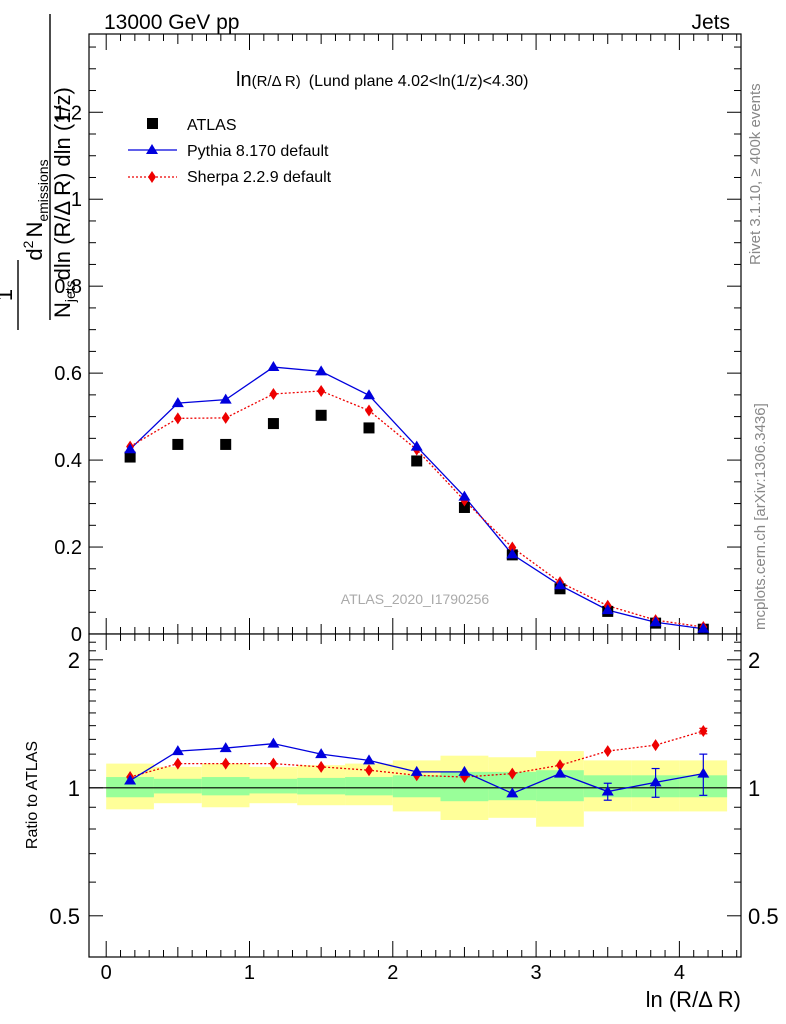  I want to click on main-y-tick-label: 0.8, so click(68, 287).